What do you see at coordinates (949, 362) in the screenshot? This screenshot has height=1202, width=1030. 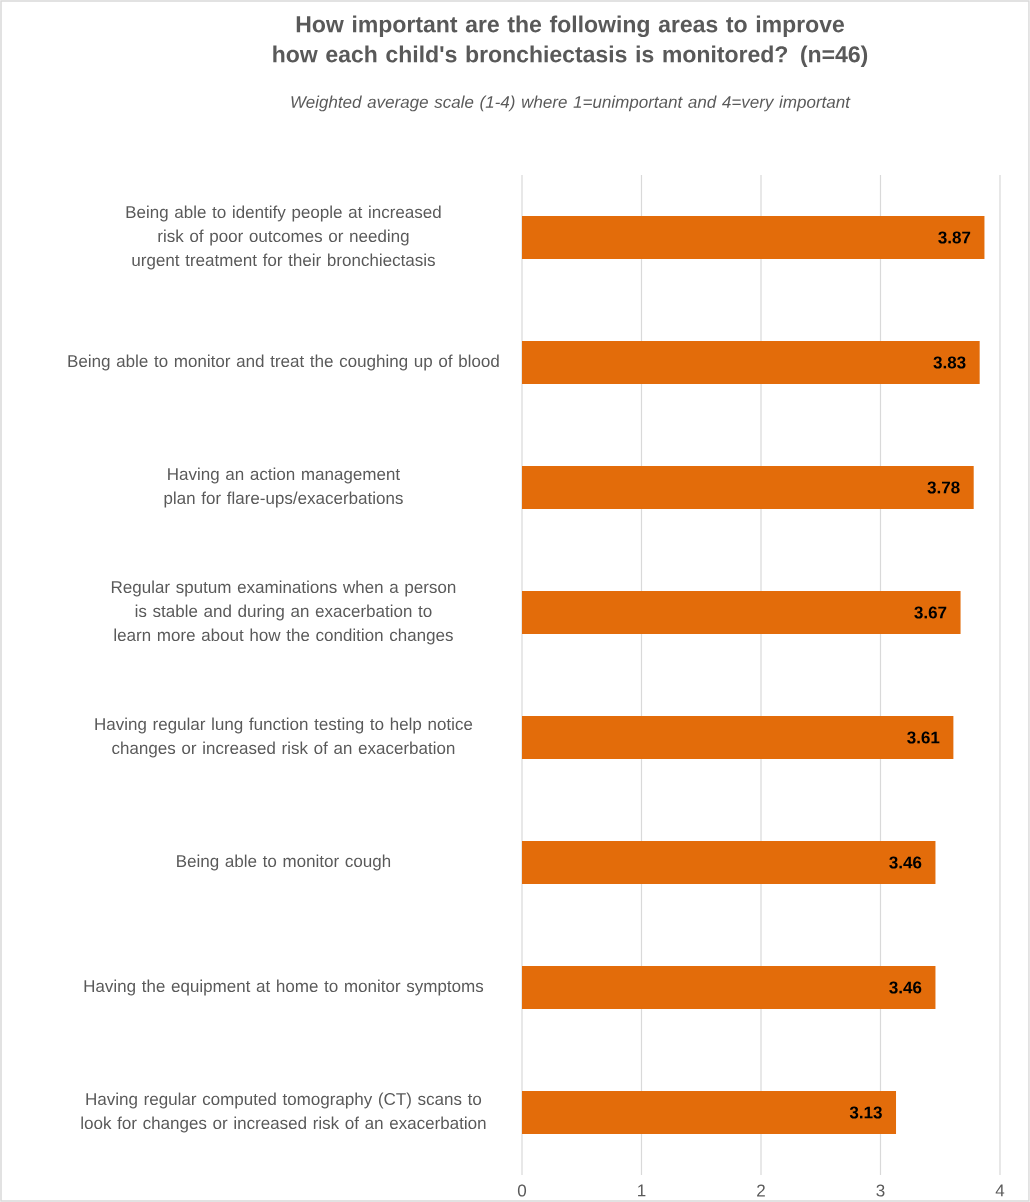 I see `data-label: 3.83` at bounding box center [949, 362].